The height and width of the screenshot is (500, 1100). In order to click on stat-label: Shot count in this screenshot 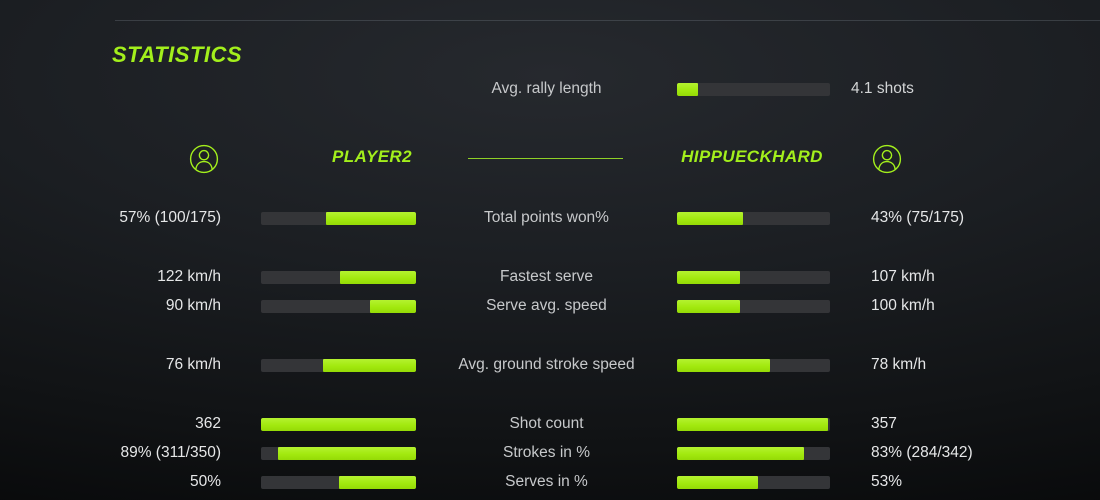, I will do `click(546, 423)`.